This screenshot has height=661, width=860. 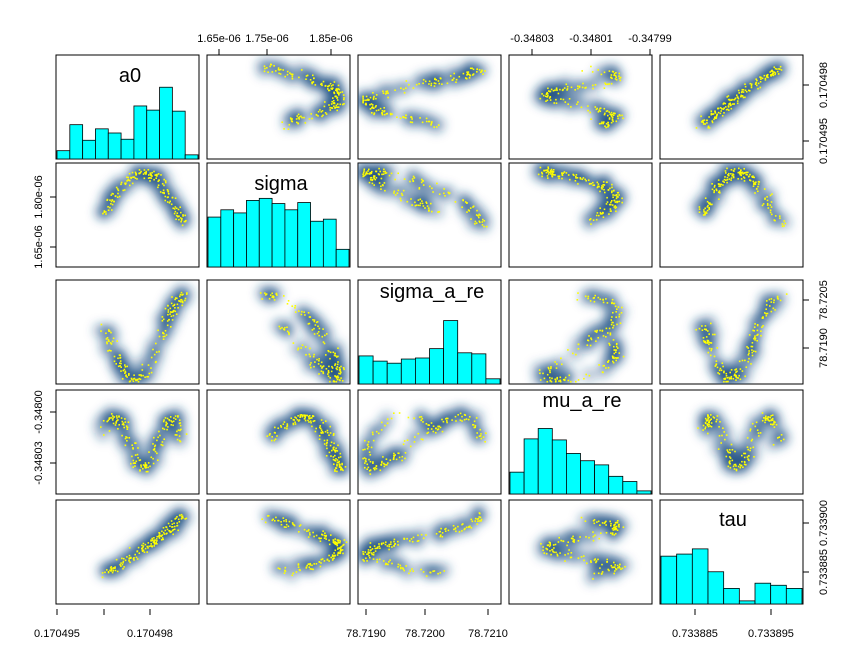 What do you see at coordinates (824, 141) in the screenshot?
I see `tick-label: 0.170495` at bounding box center [824, 141].